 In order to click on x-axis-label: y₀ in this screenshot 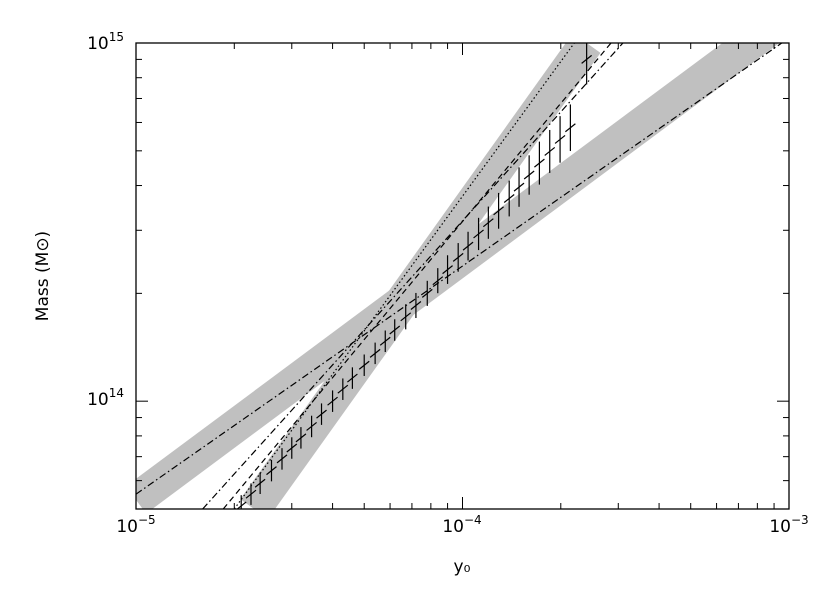, I will do `click(462, 567)`.